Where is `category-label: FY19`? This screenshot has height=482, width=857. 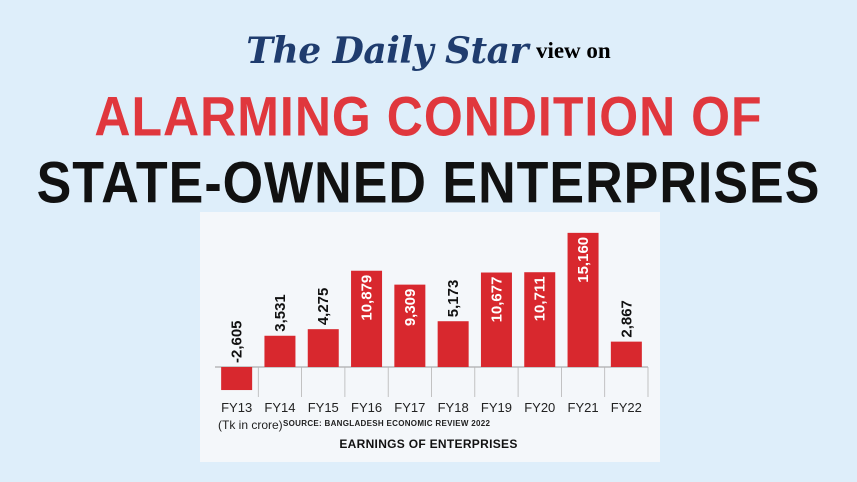 category-label: FY19 is located at coordinates (496, 407).